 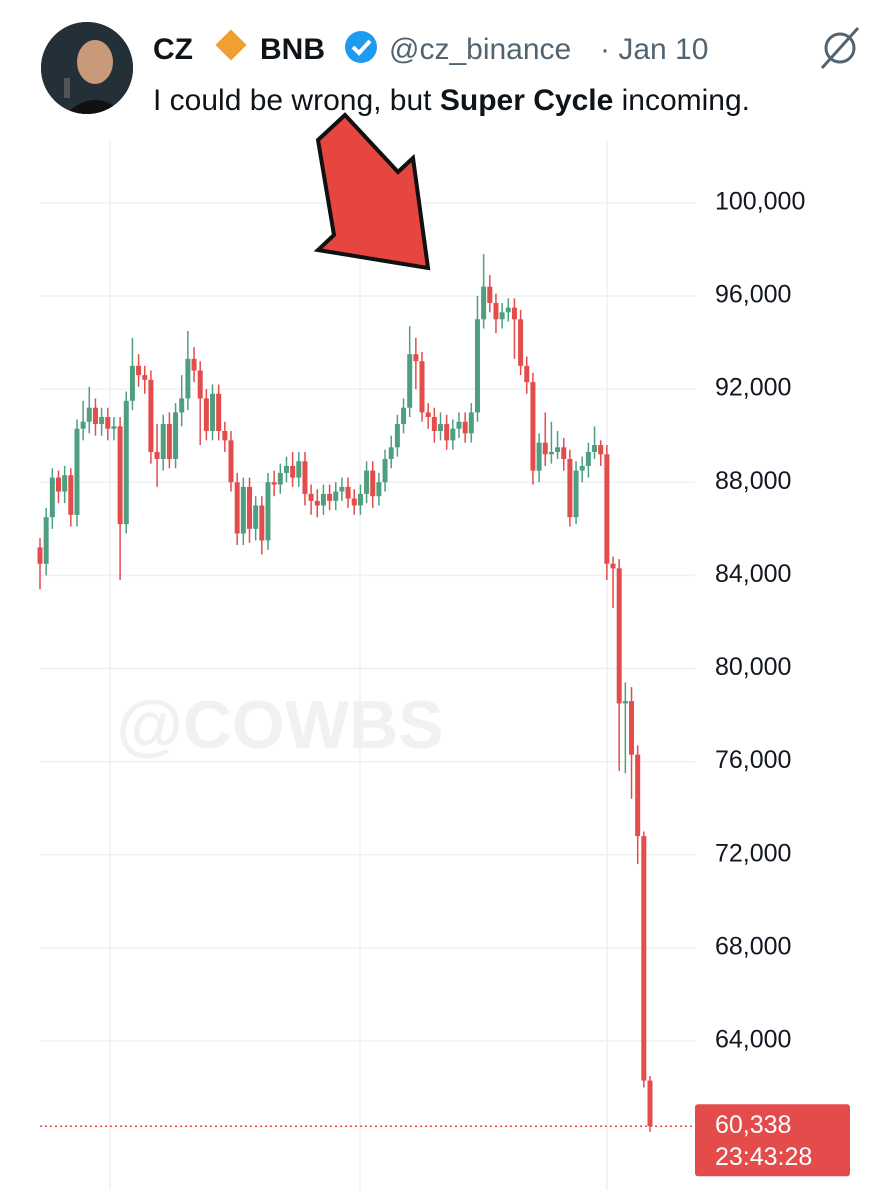 I want to click on y-tick-label: 72,000, so click(x=753, y=853).